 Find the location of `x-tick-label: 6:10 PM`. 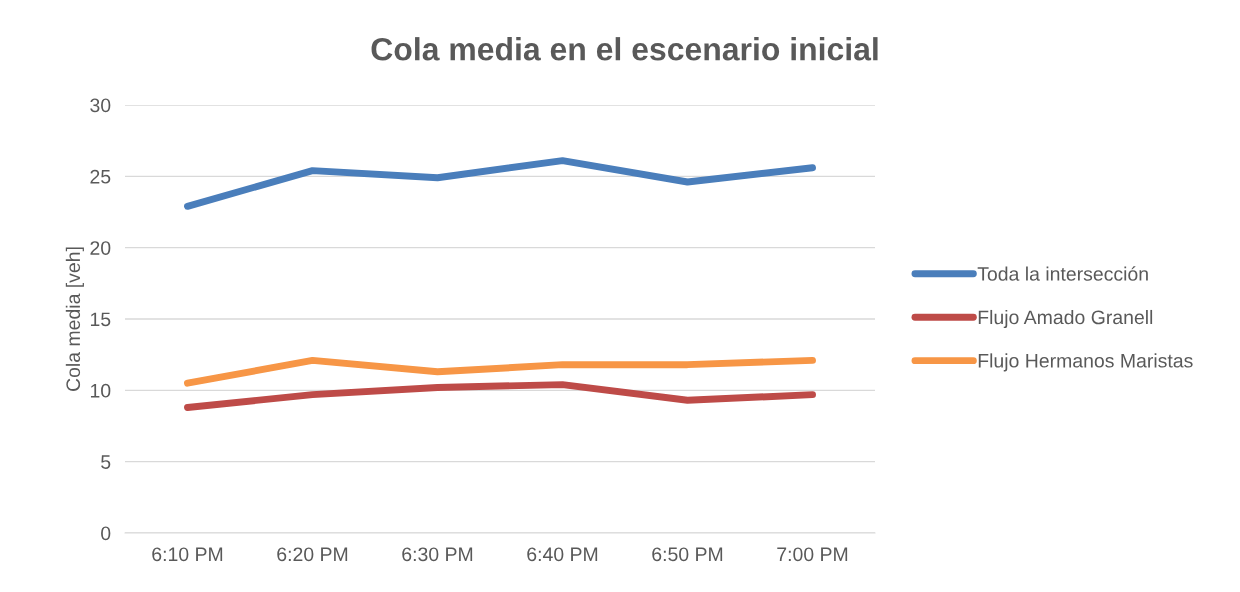

x-tick-label: 6:10 PM is located at coordinates (187, 554).